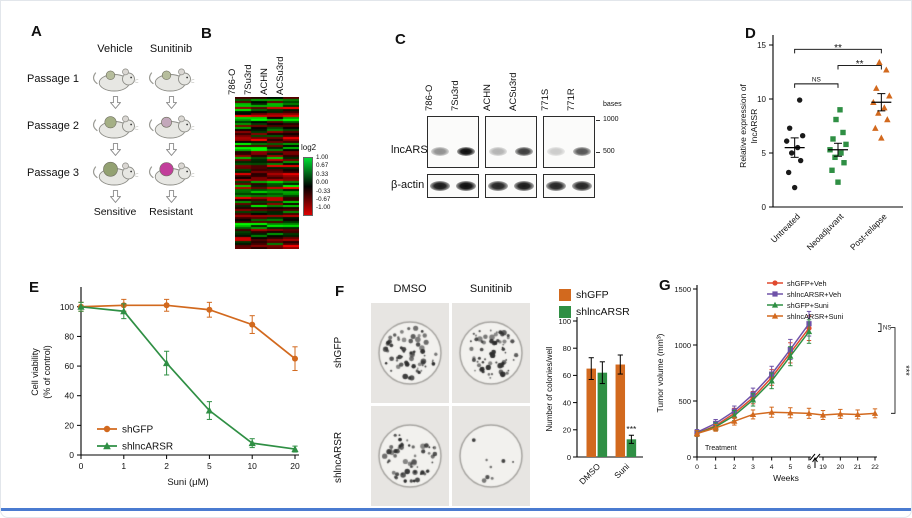  What do you see at coordinates (308, 186) in the screenshot?
I see `colorbar-gradient` at bounding box center [308, 186].